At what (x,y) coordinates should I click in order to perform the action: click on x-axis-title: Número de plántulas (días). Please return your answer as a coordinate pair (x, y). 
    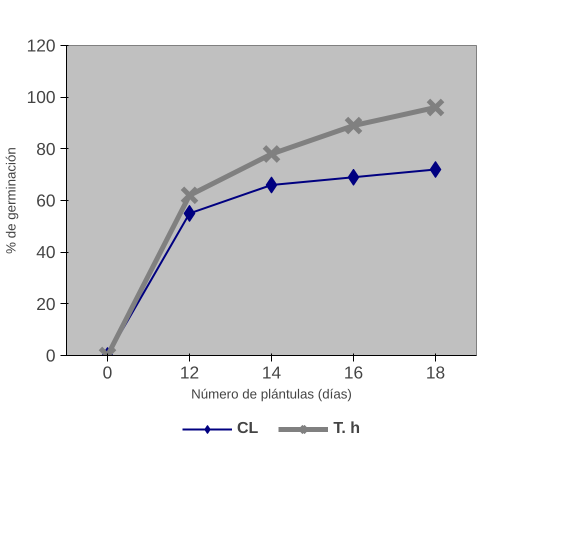
    Looking at the image, I should click on (271, 394).